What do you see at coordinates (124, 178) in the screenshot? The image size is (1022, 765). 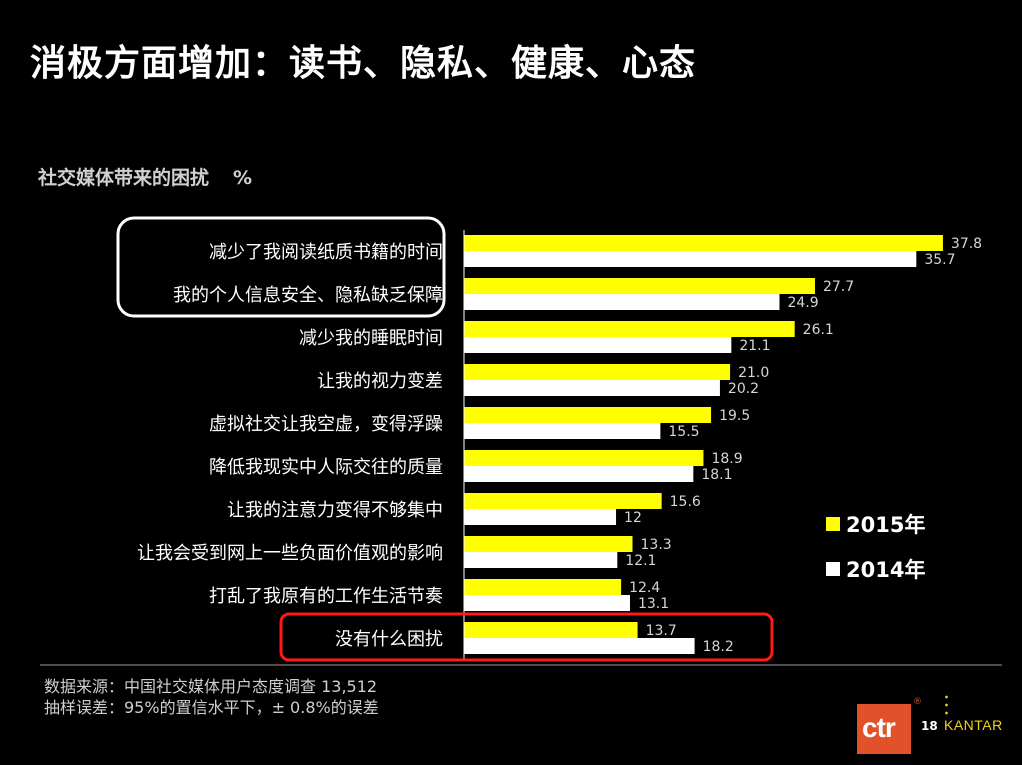 I see `subtitle-text: 社交媒体带来的困扰` at bounding box center [124, 178].